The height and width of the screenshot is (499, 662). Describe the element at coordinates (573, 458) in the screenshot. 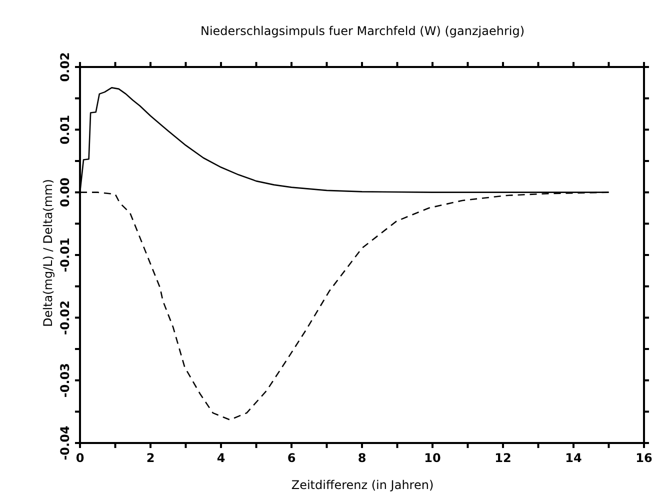

I see `x-tick-label: 14` at that location.